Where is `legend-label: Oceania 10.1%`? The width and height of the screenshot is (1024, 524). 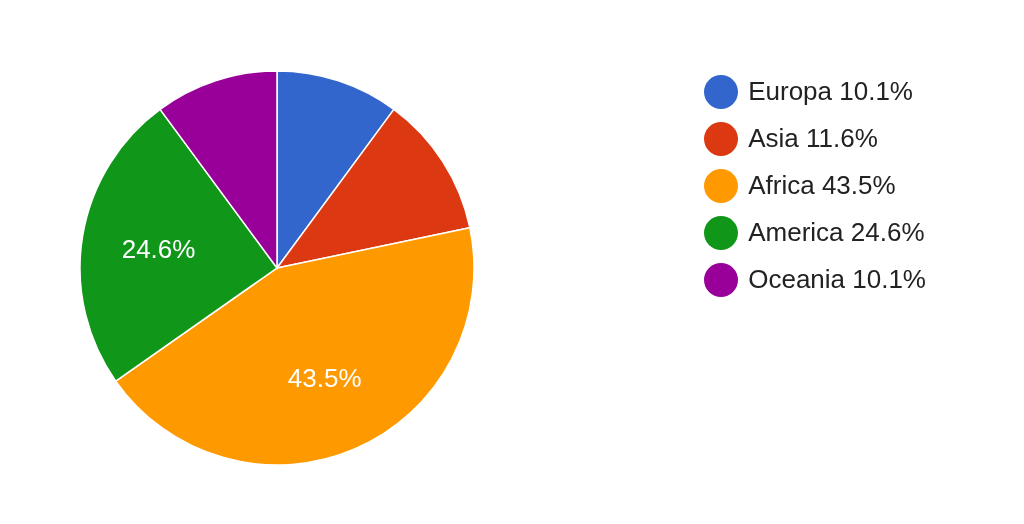
legend-label: Oceania 10.1% is located at coordinates (837, 279).